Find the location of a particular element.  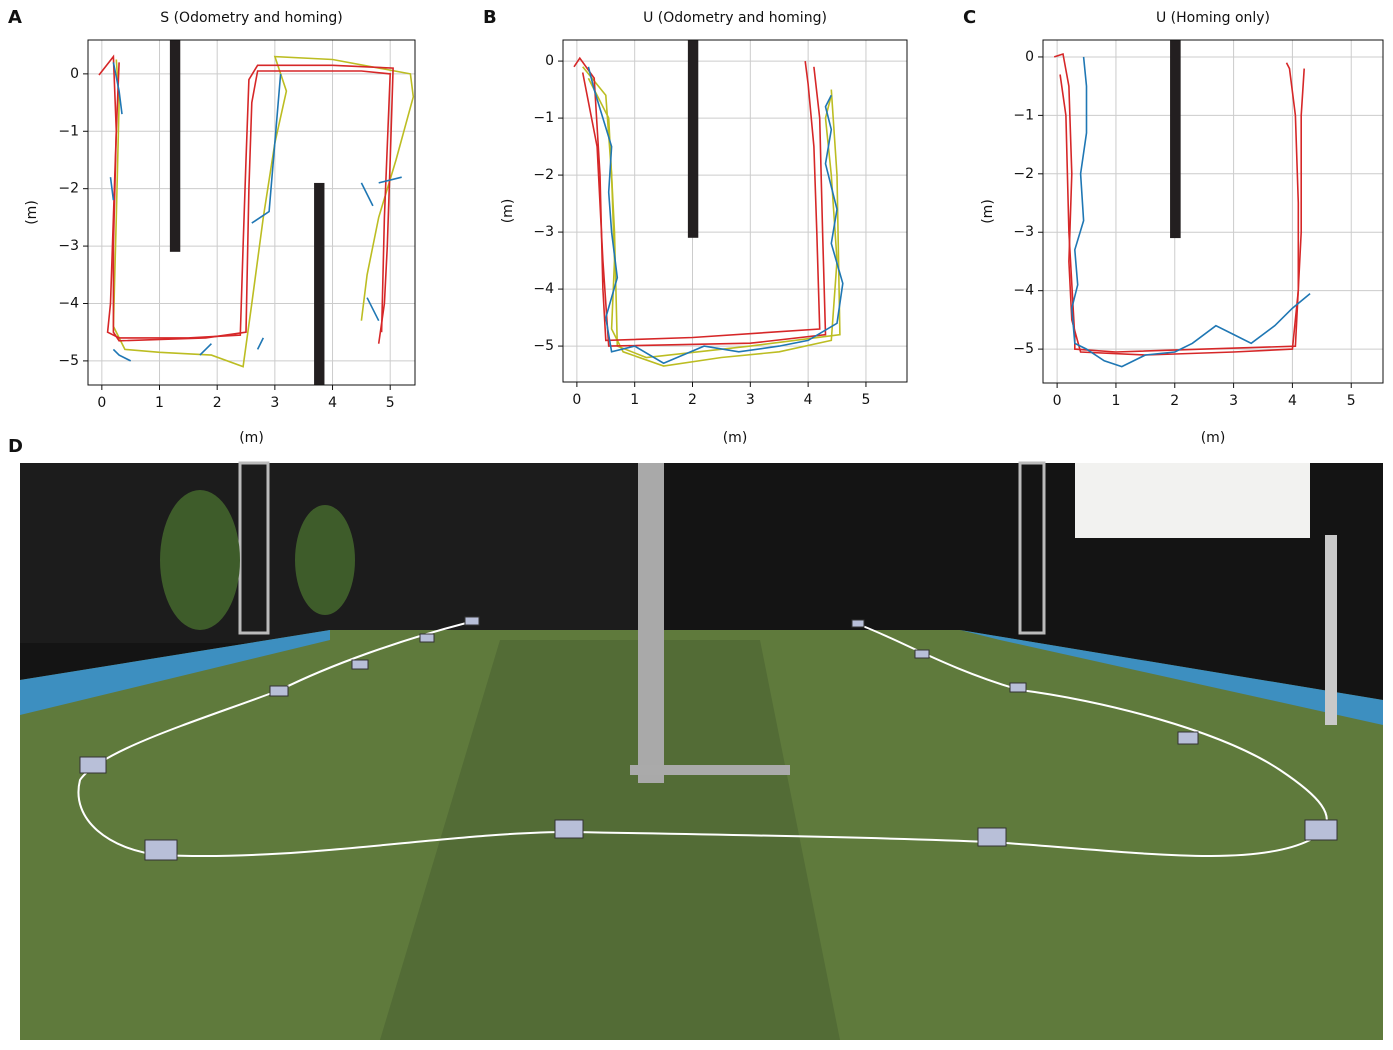

panel-label: A is located at coordinates (15, 17).